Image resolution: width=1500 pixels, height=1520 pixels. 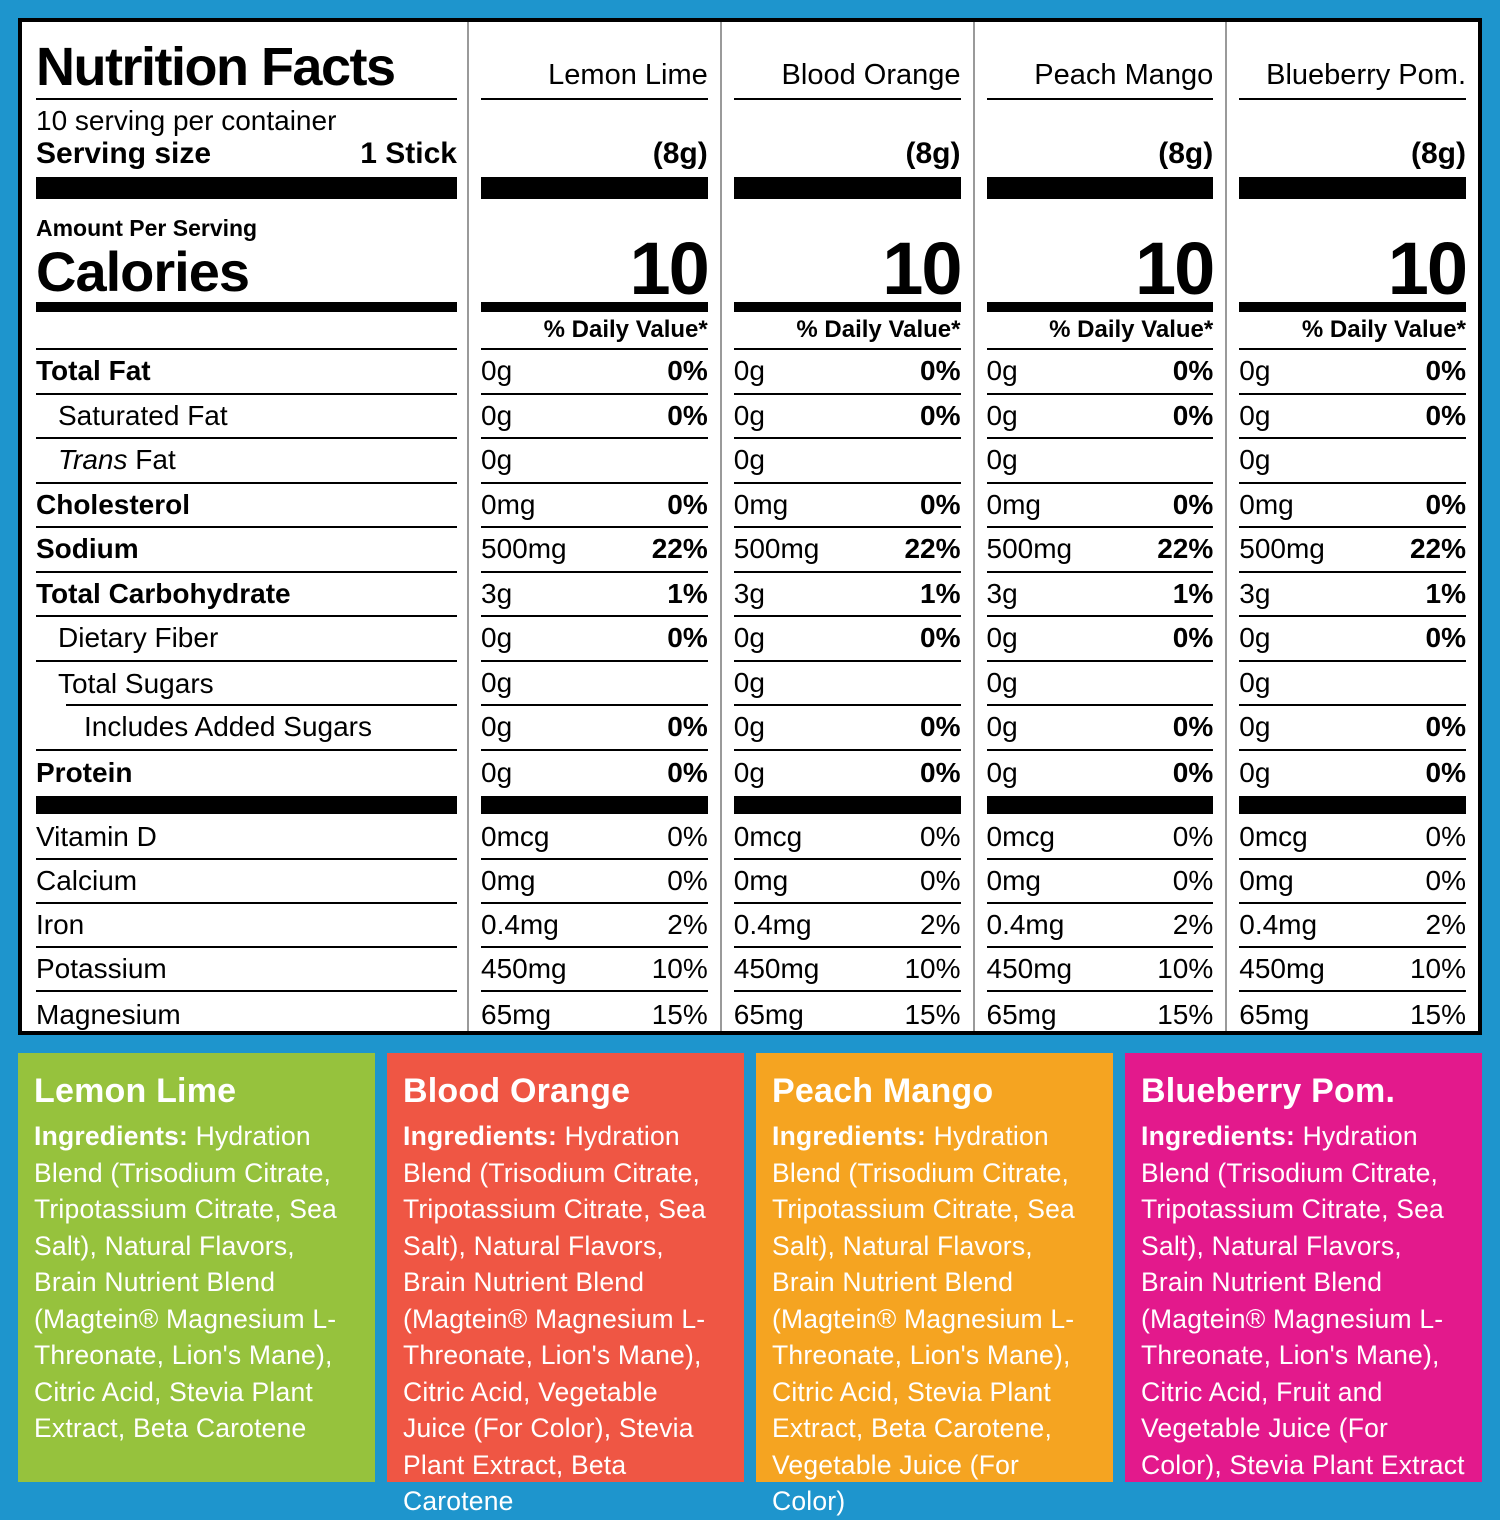 What do you see at coordinates (749, 682) in the screenshot?
I see `amount-cell-total-sugars: 0g` at bounding box center [749, 682].